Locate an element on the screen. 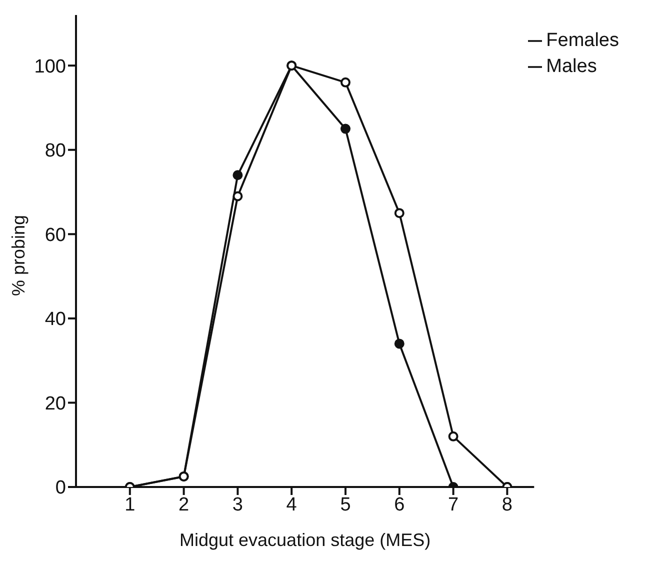 The height and width of the screenshot is (565, 647). y-tick-label: 40 is located at coordinates (55, 319).